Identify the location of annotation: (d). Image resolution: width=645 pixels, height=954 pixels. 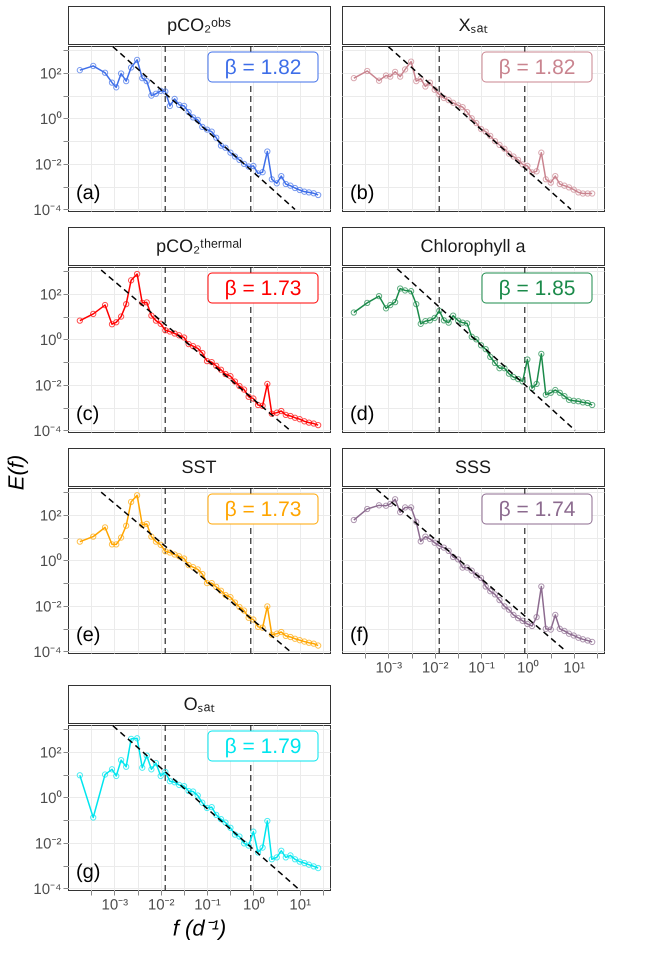
(362, 414).